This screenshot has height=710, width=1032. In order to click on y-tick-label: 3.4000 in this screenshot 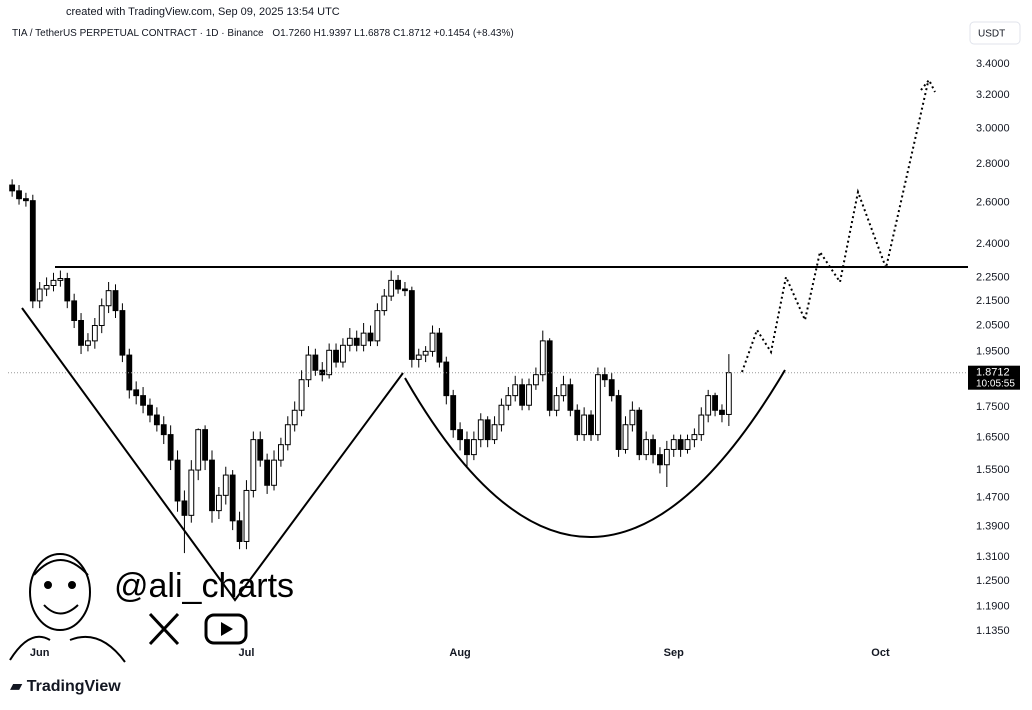, I will do `click(993, 64)`.